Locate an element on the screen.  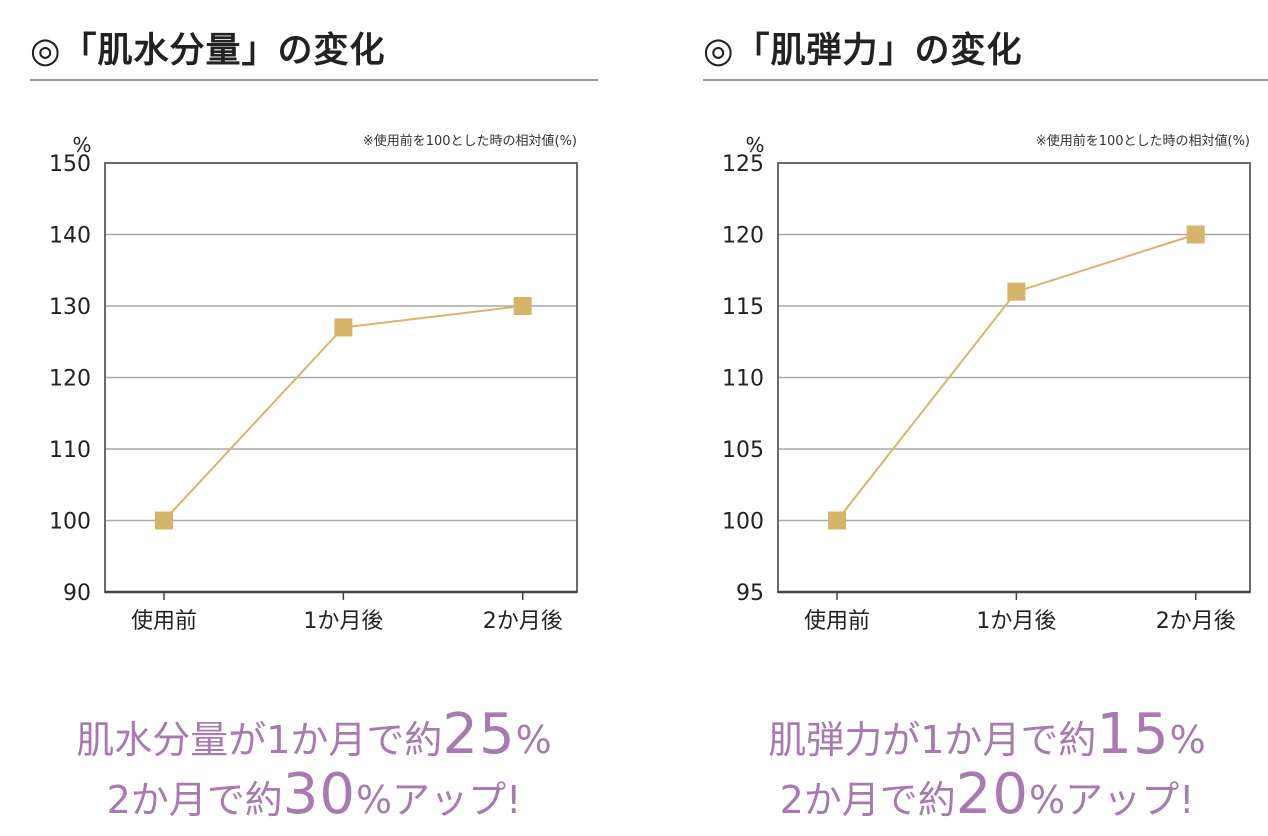
chart-title: ◎「肌弾力」の変化 is located at coordinates (863, 51).